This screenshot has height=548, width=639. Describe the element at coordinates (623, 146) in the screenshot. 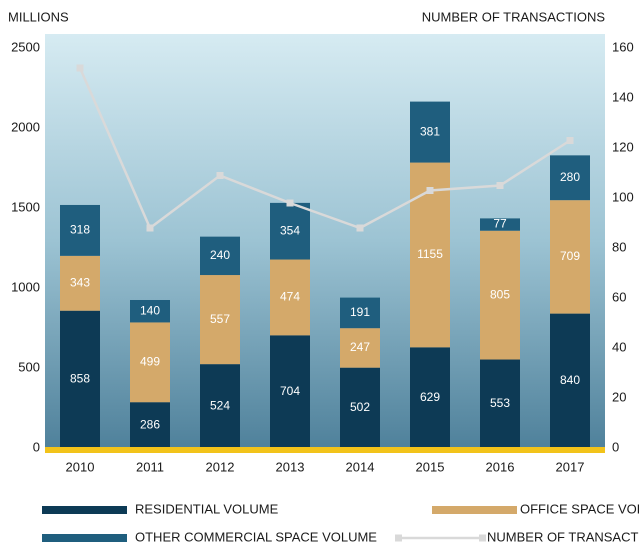

I see `y2-tick-label: 120` at that location.